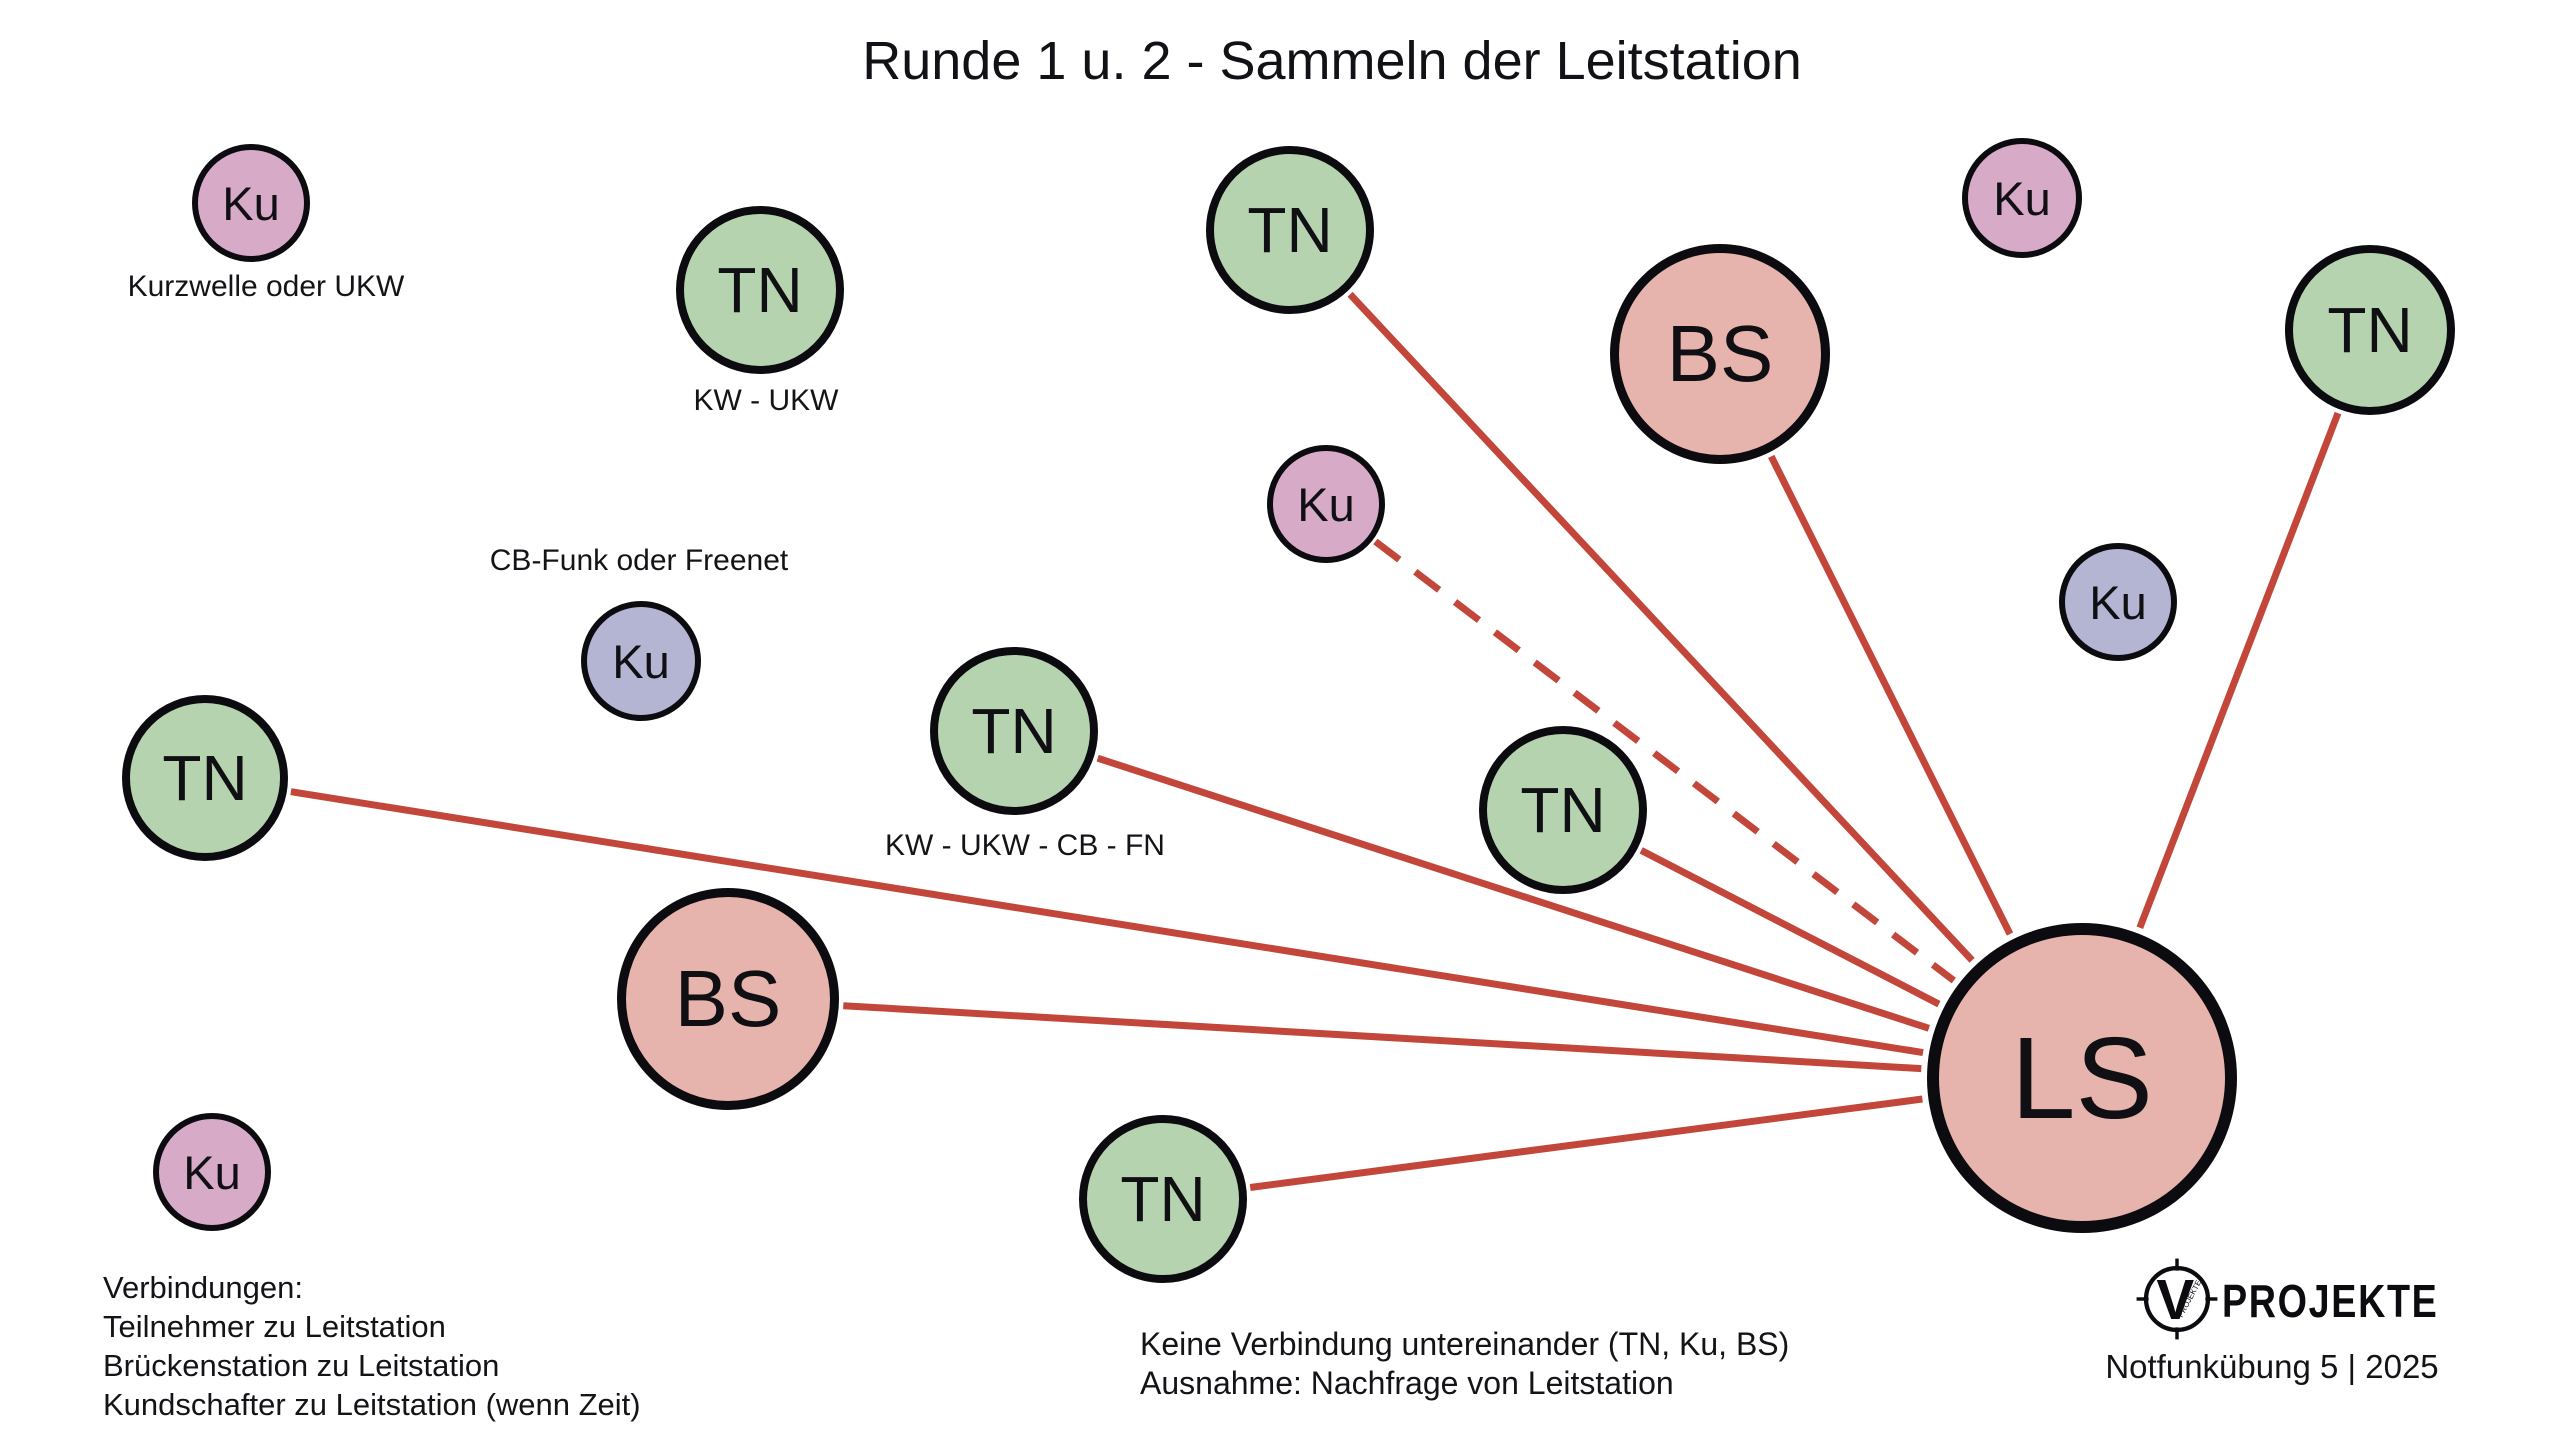 This screenshot has height=1440, width=2560. I want to click on connection-line-tn-top-right-to-ls, so click(2239, 670).